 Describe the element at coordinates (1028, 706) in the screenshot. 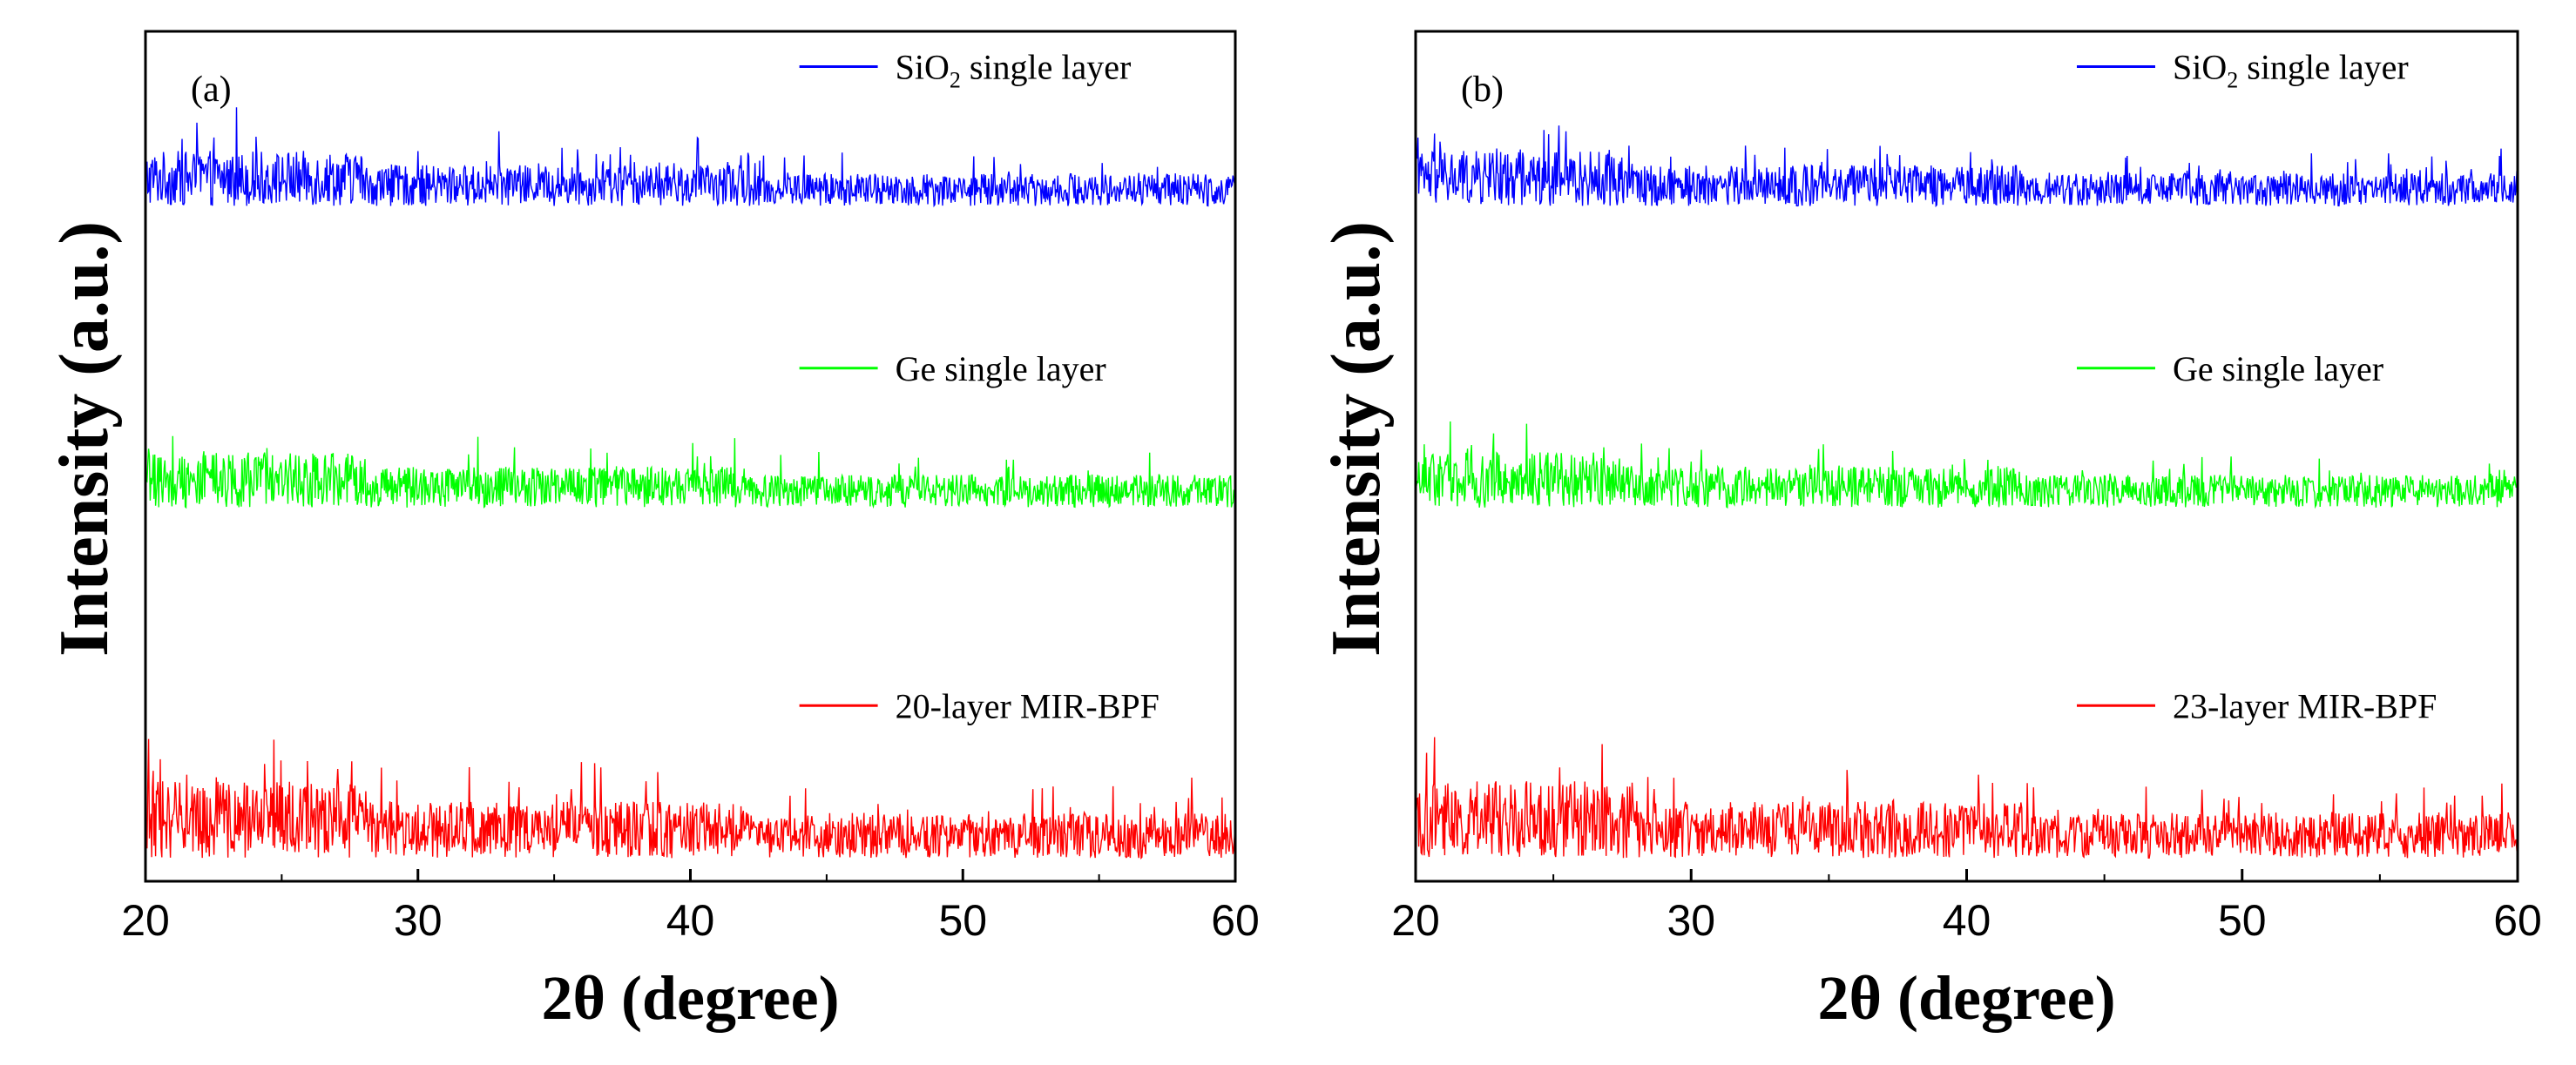

I see `legend-label-3: 20-layer MIR-BPF` at that location.